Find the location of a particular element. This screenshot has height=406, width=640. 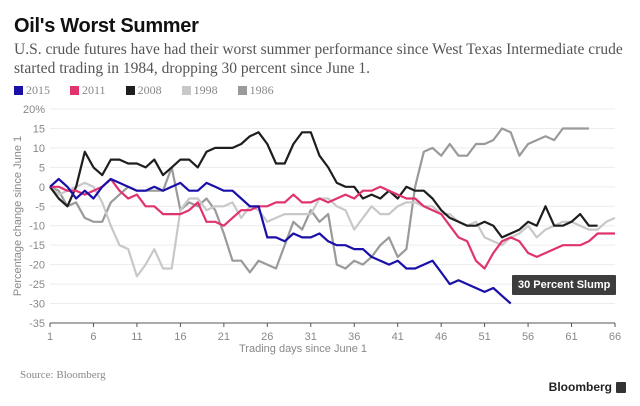

x-tick-label: 21 is located at coordinates (224, 337).